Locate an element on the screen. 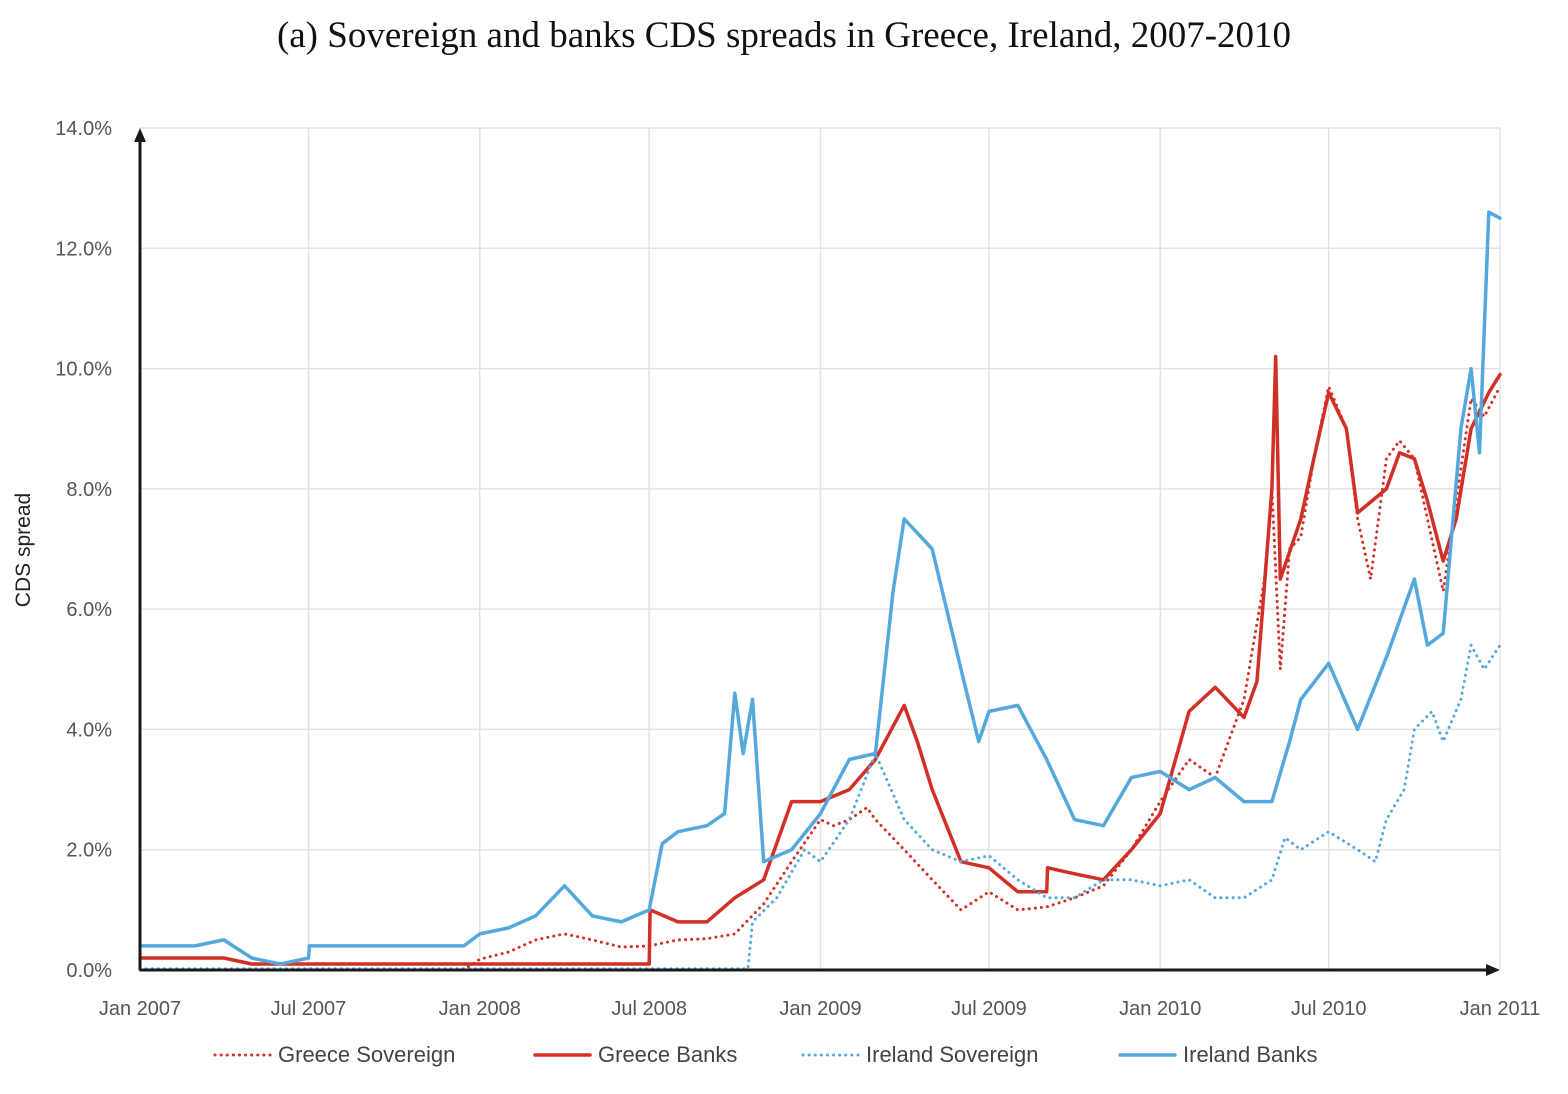  x-tick-label: Jan 2011 is located at coordinates (1500, 1009).